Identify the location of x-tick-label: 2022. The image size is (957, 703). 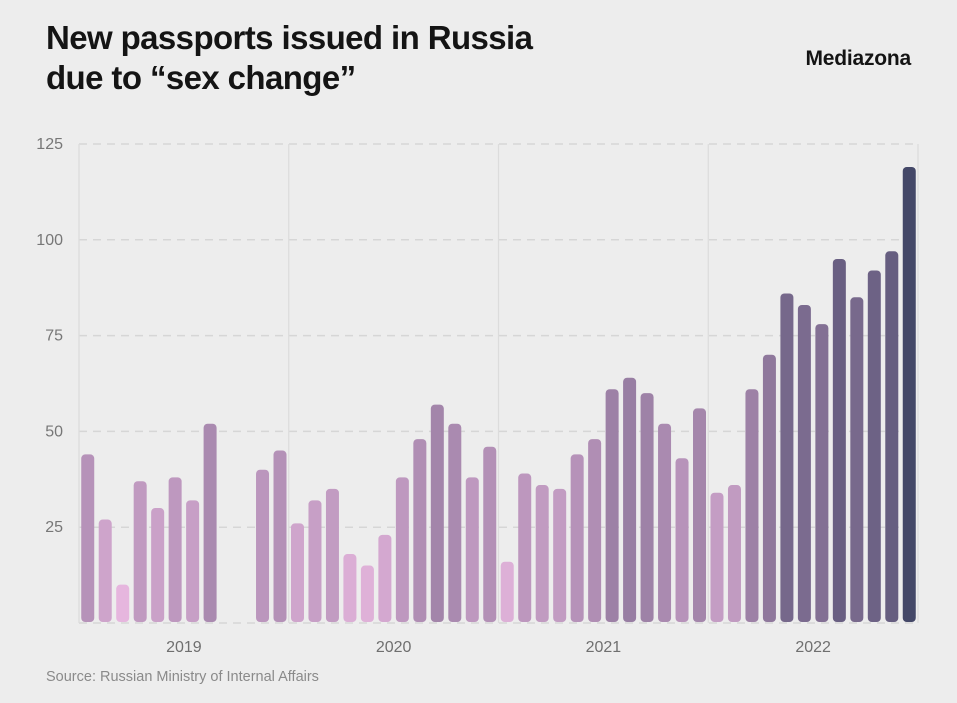
(813, 647).